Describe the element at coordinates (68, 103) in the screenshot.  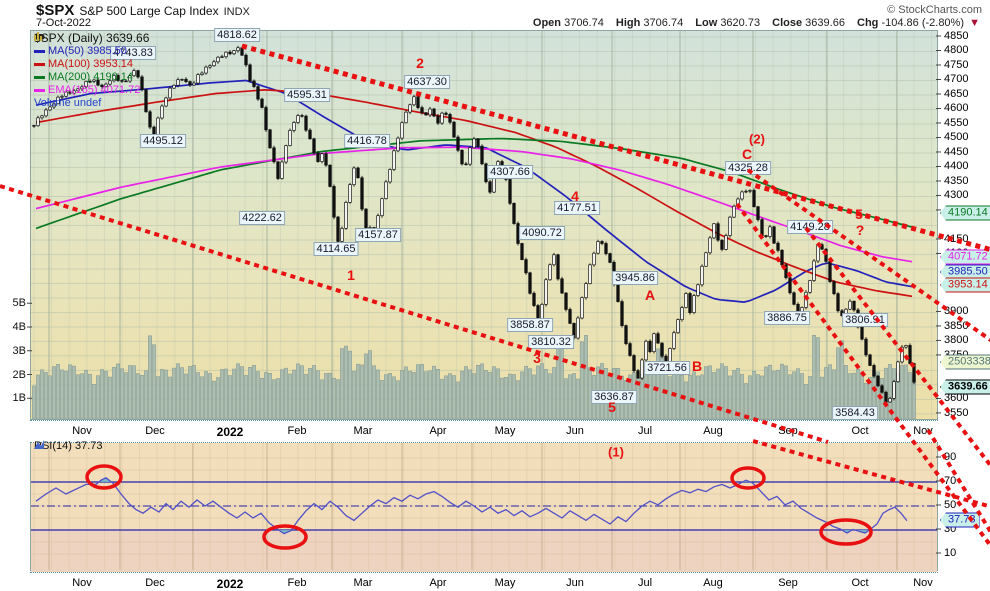
I see `legend-volume-label: Volume undef` at that location.